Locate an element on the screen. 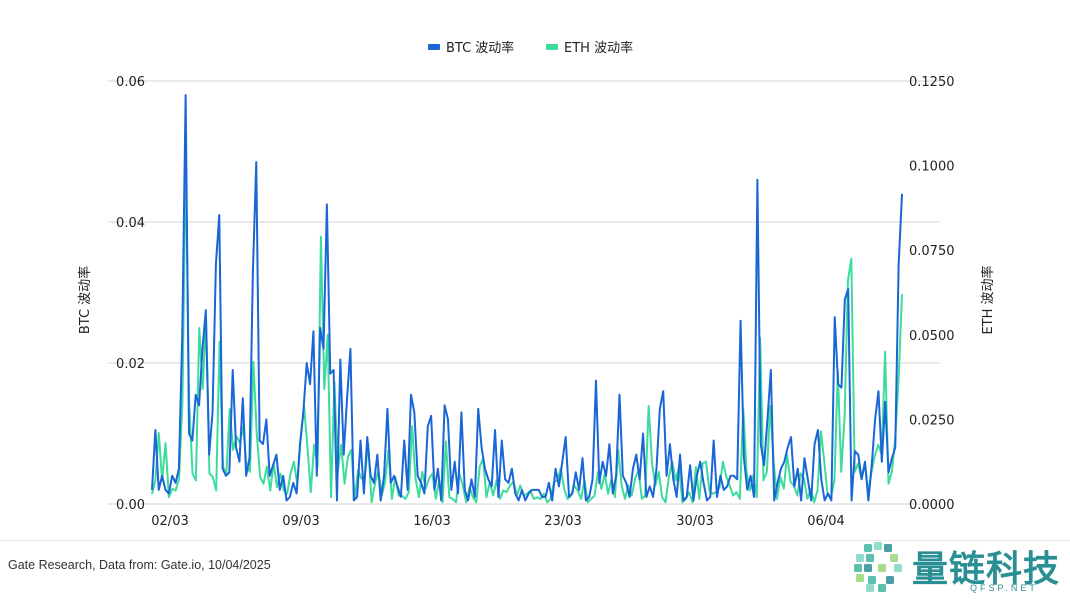 The height and width of the screenshot is (600, 1070). left-tick-label: 0.04 is located at coordinates (130, 223).